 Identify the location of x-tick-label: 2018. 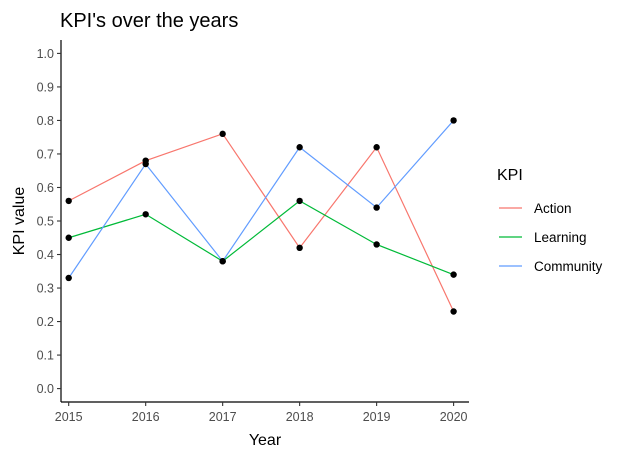
(300, 417).